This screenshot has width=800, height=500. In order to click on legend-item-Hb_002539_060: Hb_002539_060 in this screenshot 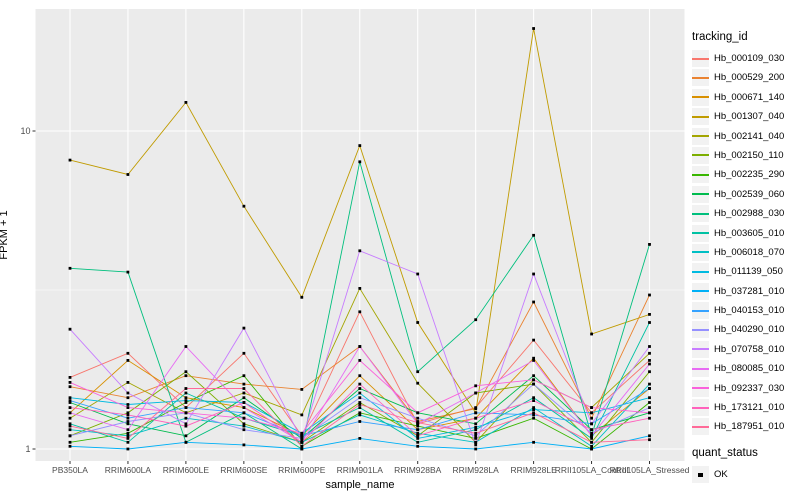, I will do `click(746, 194)`.